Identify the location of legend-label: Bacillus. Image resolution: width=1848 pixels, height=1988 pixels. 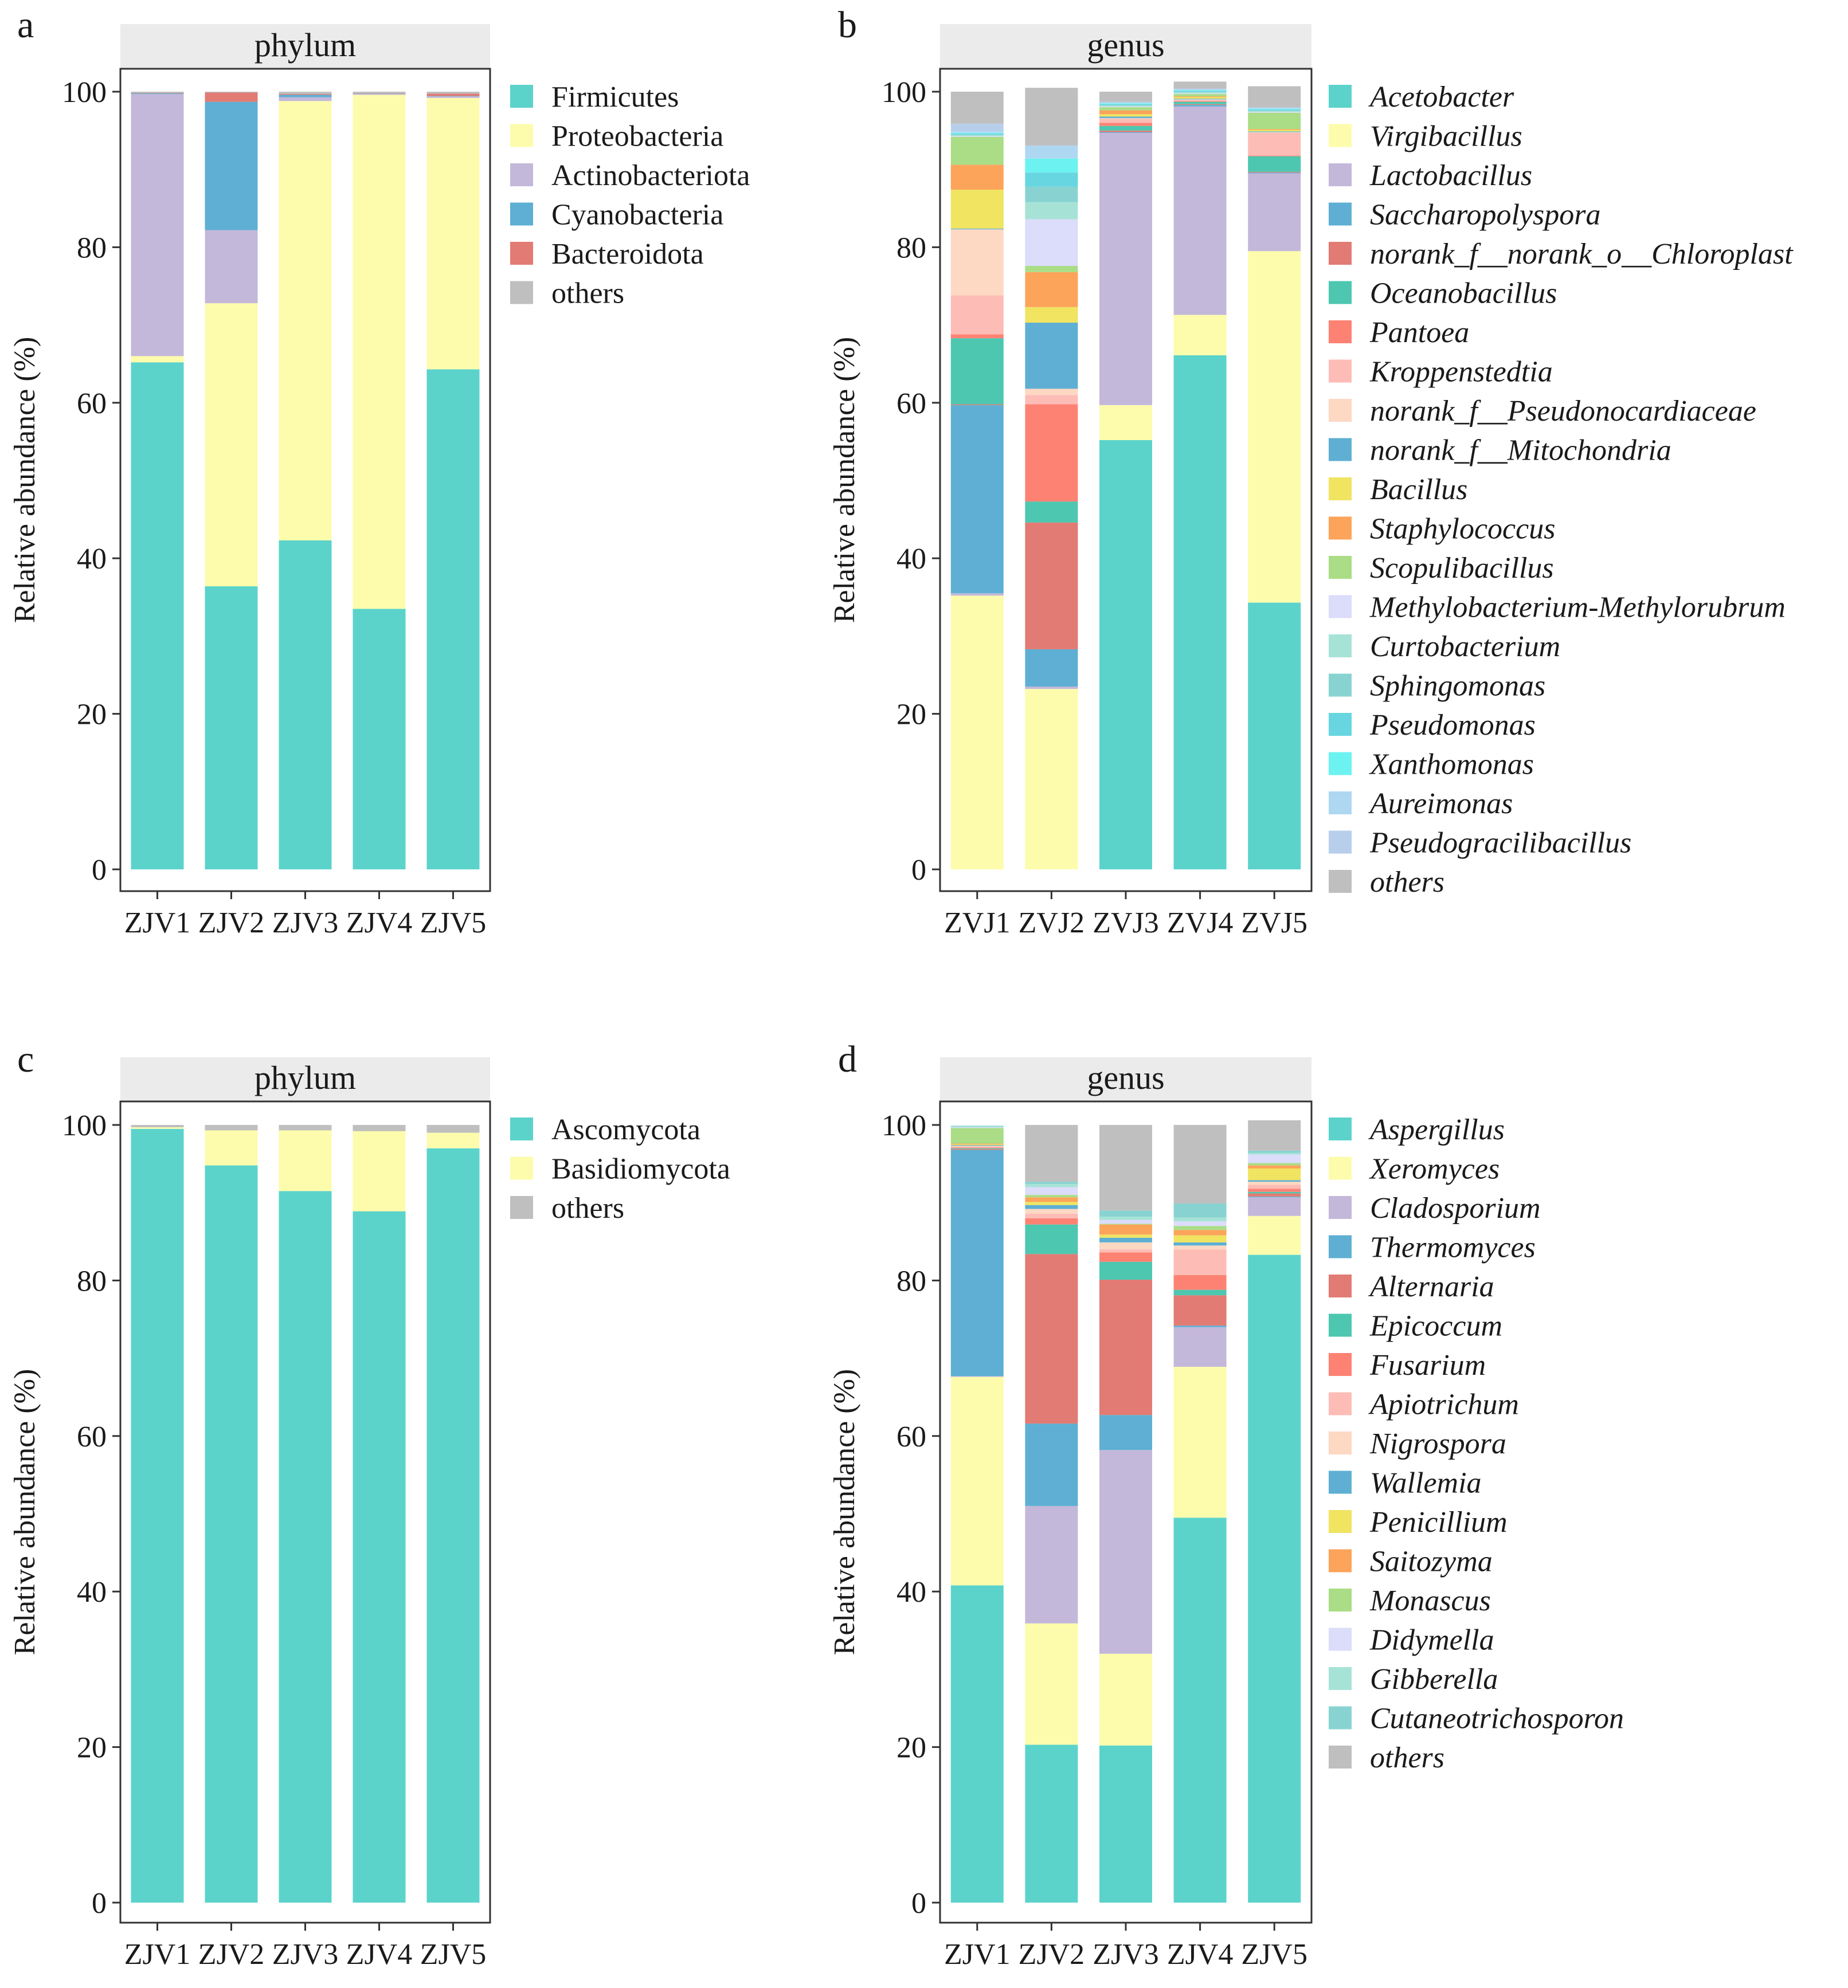
(1418, 489).